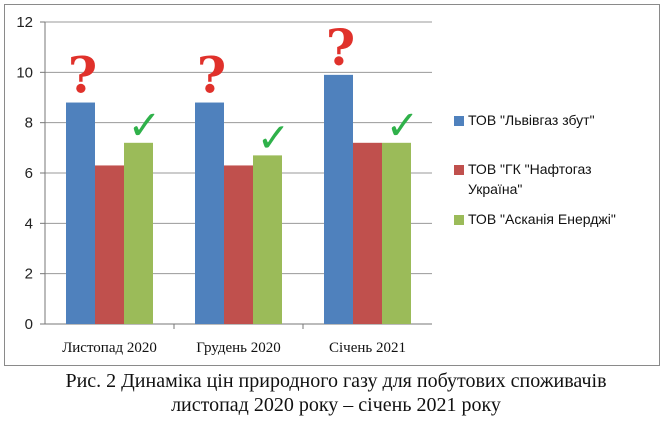  Describe the element at coordinates (29, 173) in the screenshot. I see `y-tick-label: 6` at that location.